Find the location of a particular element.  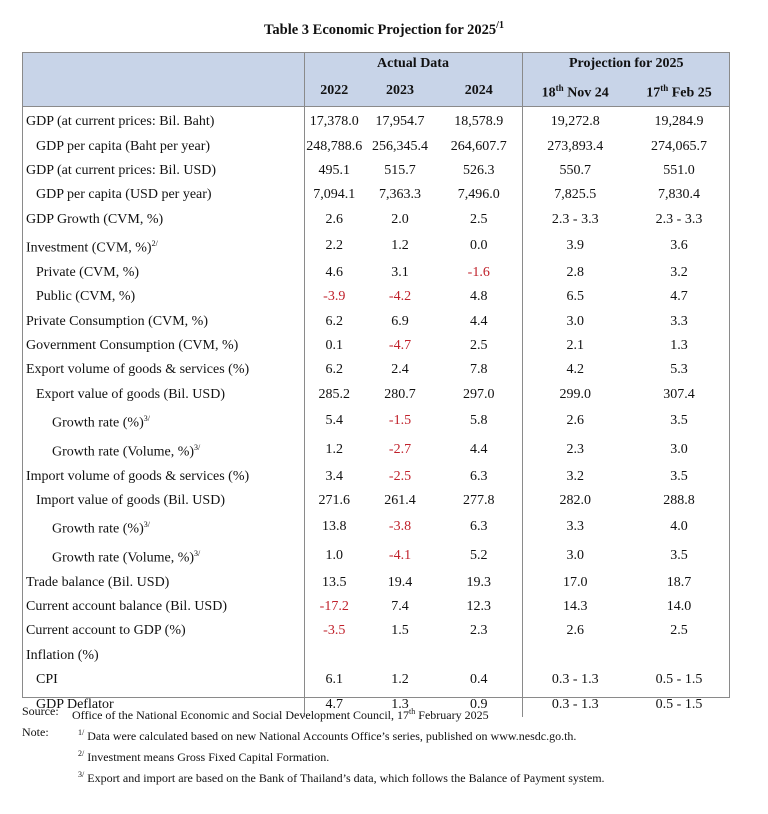

cell-value: 3.2 is located at coordinates (574, 476).